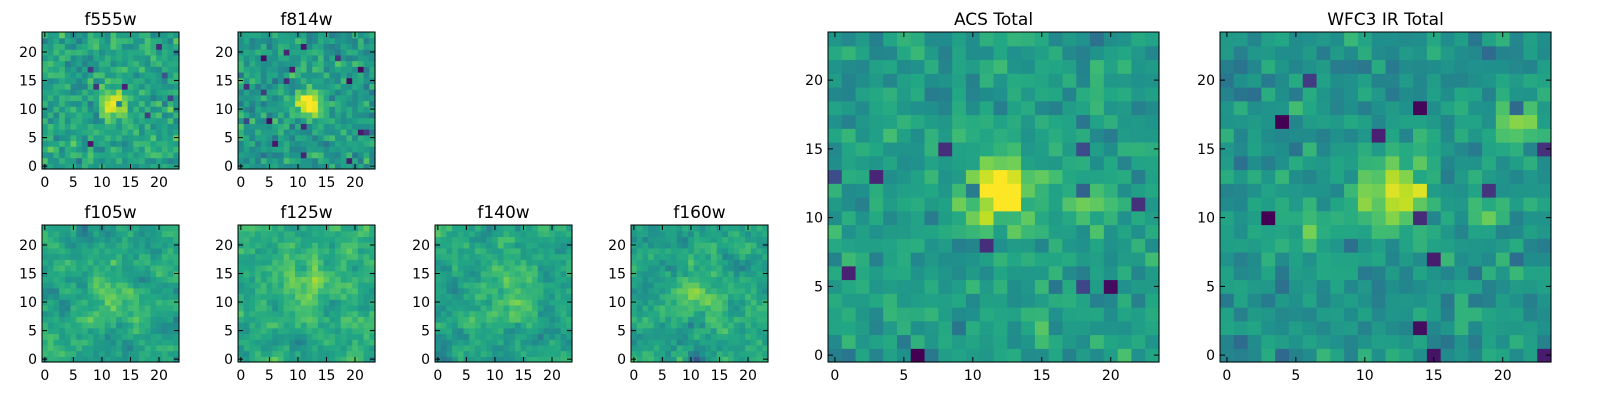 This screenshot has height=400, width=1600. I want to click on y-tick-label: 15, so click(814, 150).